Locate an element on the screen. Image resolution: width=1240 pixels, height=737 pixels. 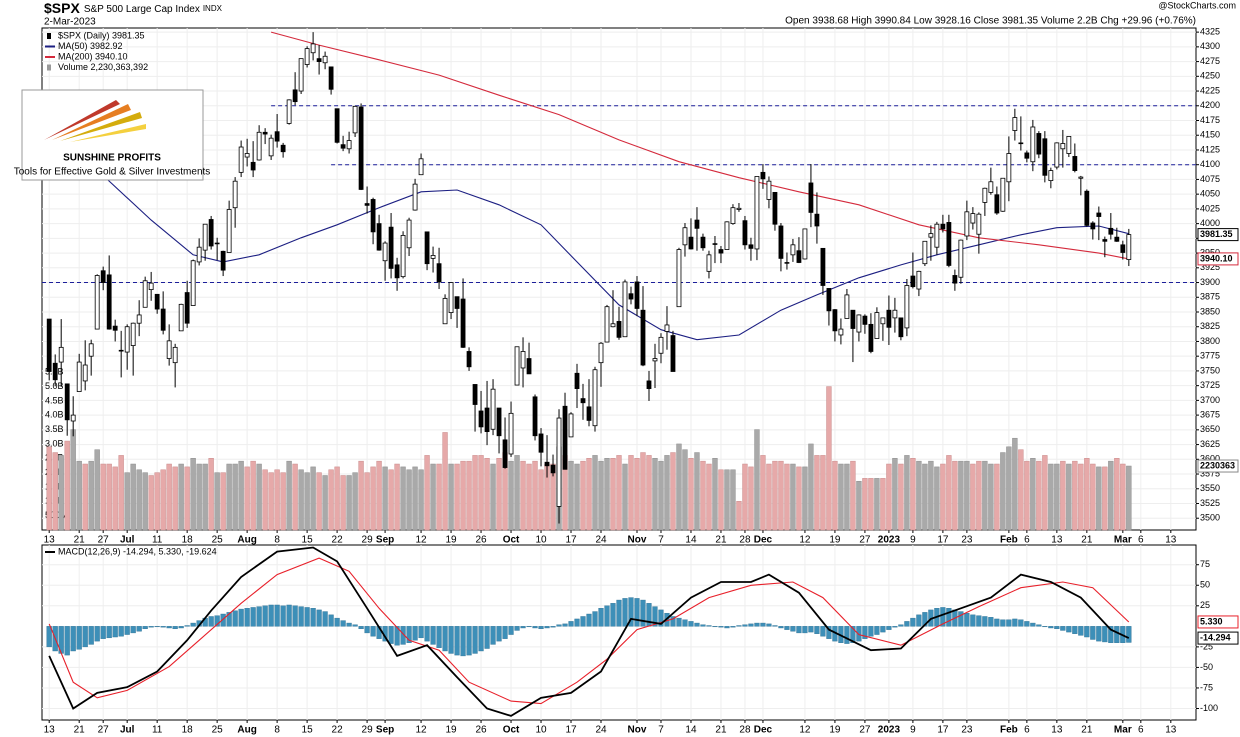
x-tick-label: 17 is located at coordinates (943, 540).